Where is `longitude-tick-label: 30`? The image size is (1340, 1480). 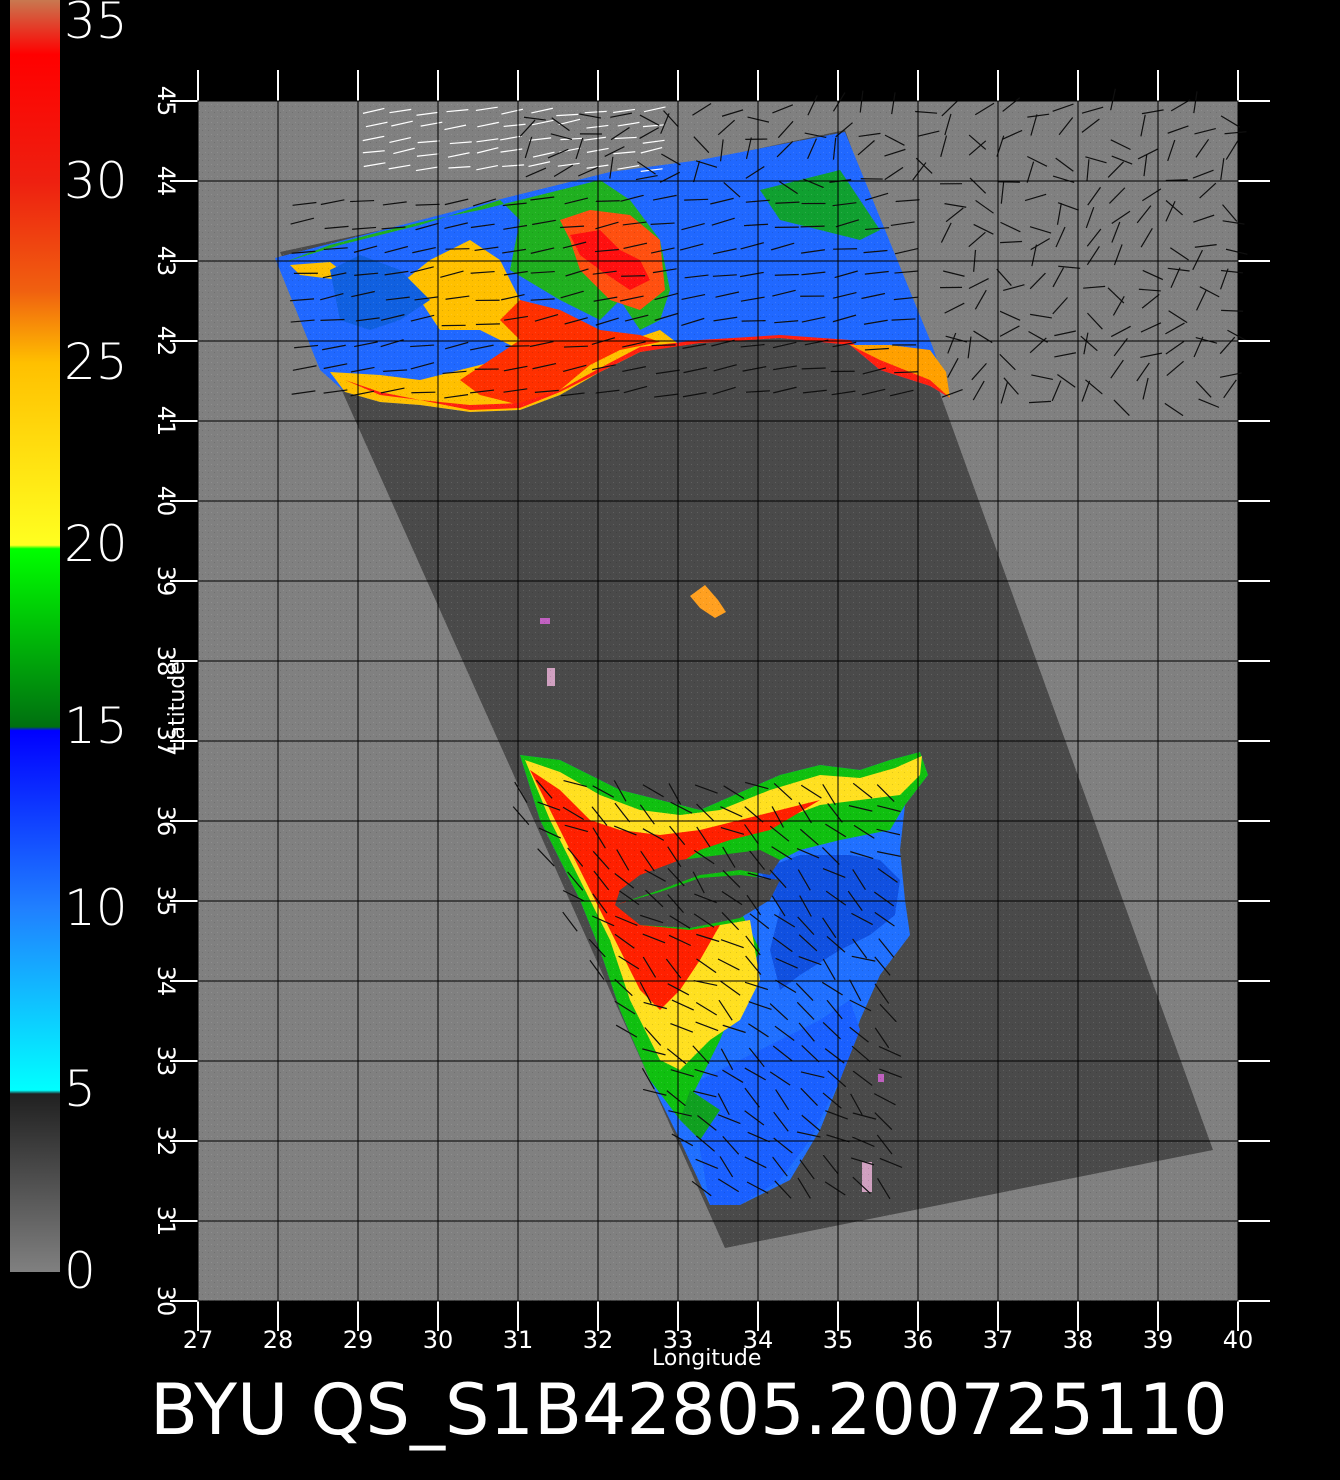
longitude-tick-label: 30 is located at coordinates (438, 1340).